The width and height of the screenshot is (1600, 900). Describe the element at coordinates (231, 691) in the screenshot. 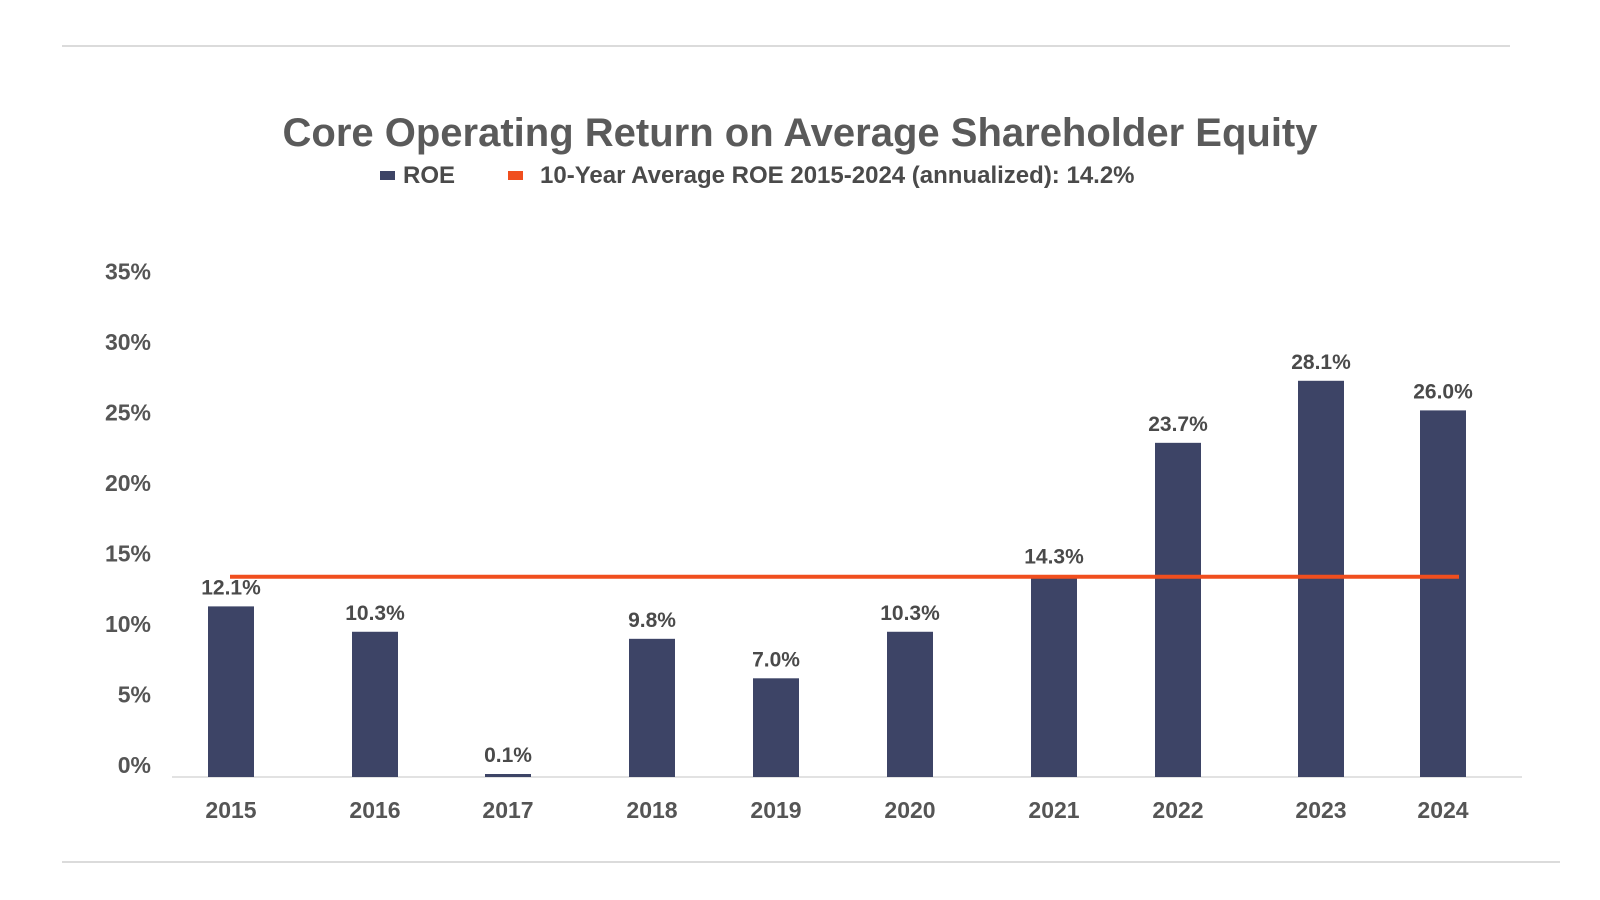

I see `bar-2015` at that location.